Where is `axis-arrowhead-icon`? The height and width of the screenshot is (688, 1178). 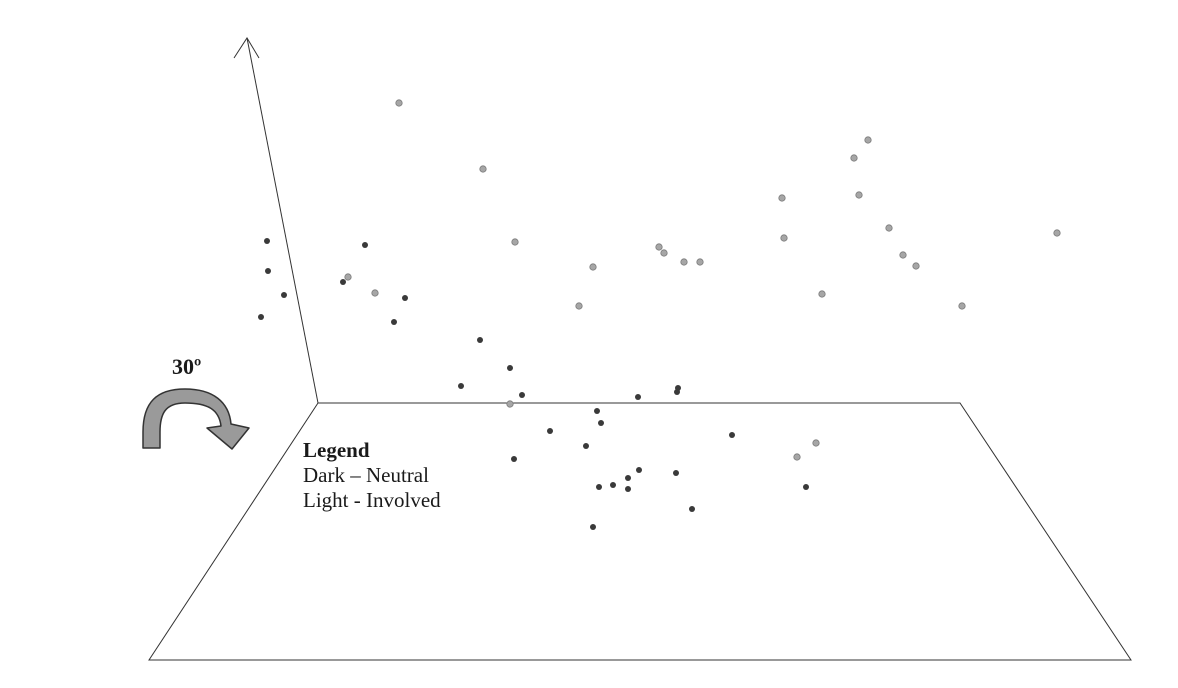 axis-arrowhead-icon is located at coordinates (246, 48).